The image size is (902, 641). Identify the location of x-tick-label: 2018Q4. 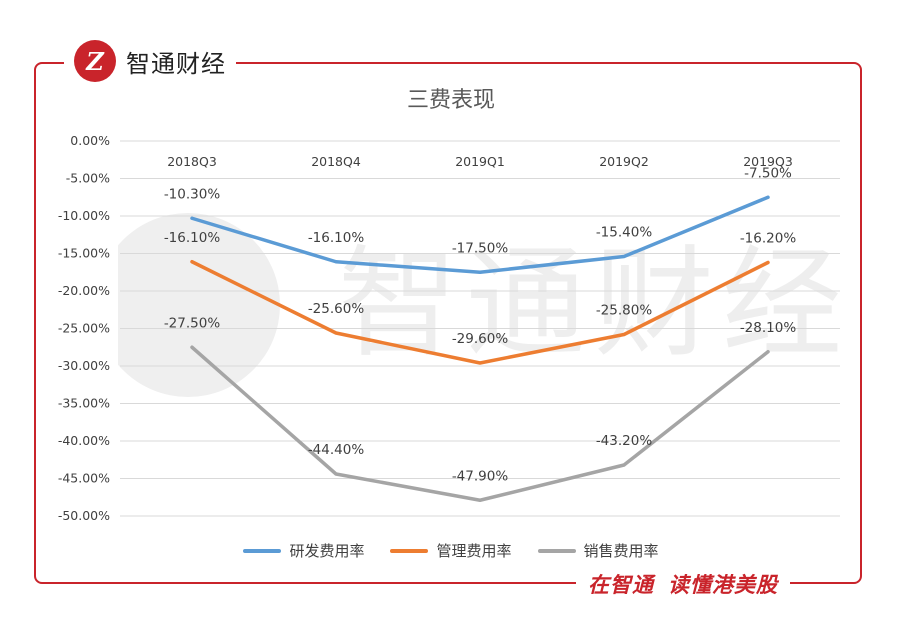
(336, 161).